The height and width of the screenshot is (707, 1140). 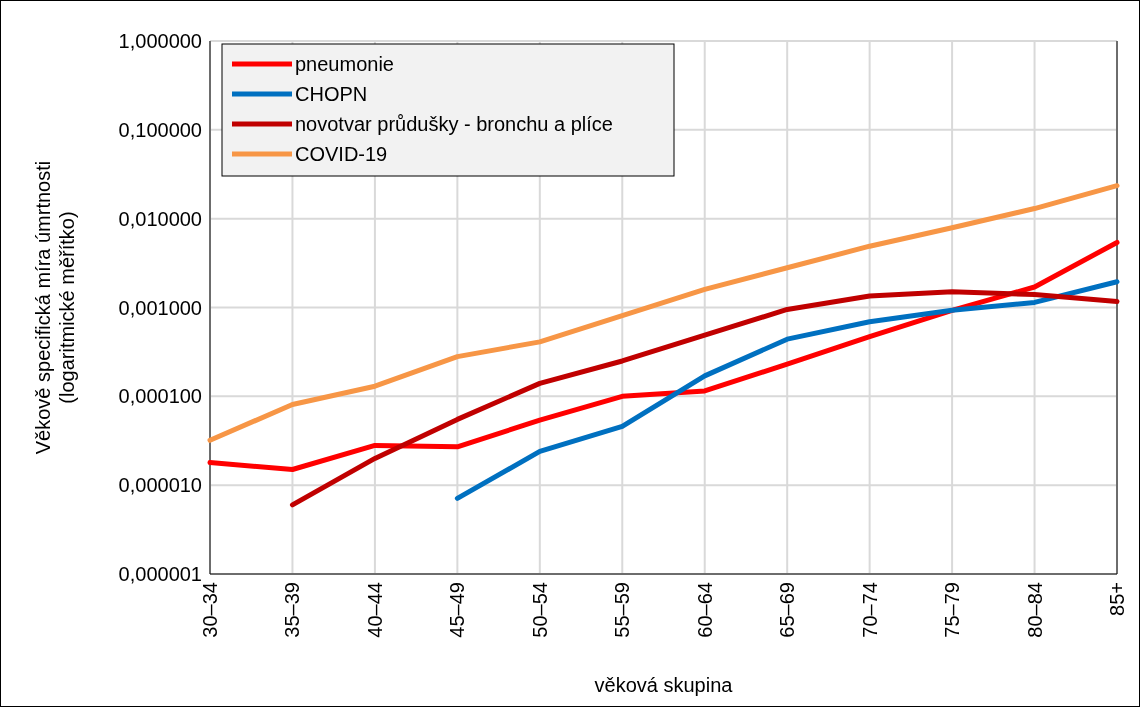 I want to click on x-tick-label: 50–54, so click(x=539, y=610).